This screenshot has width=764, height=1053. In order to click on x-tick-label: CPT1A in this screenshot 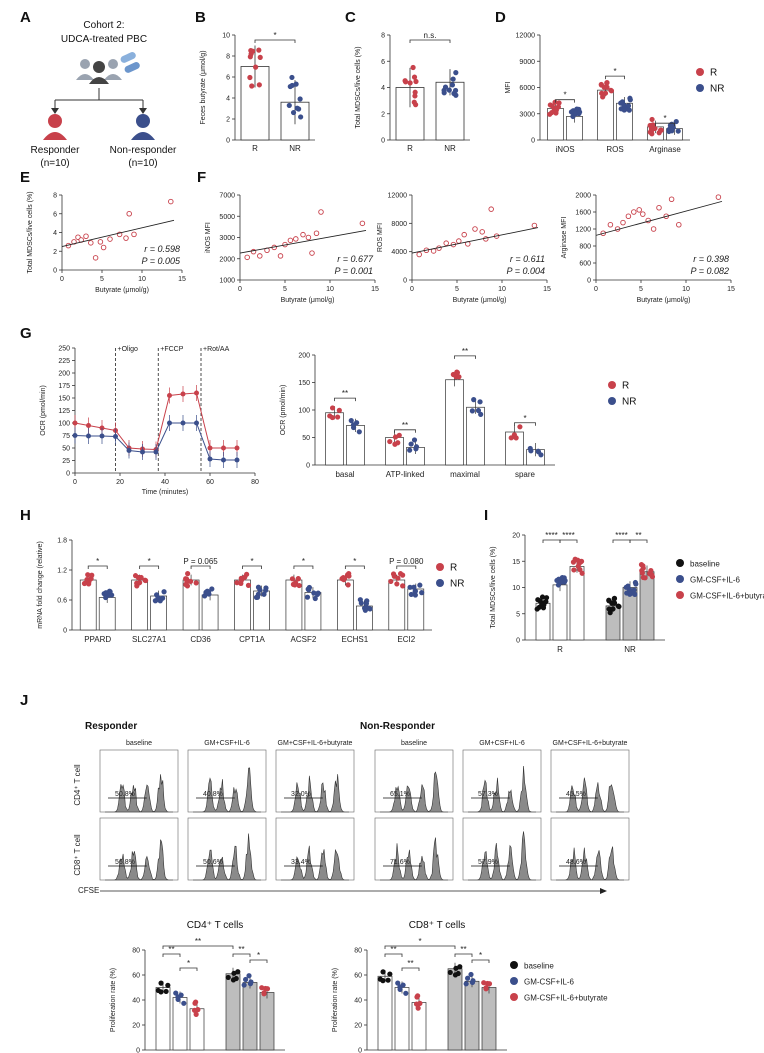, I will do `click(252, 639)`.